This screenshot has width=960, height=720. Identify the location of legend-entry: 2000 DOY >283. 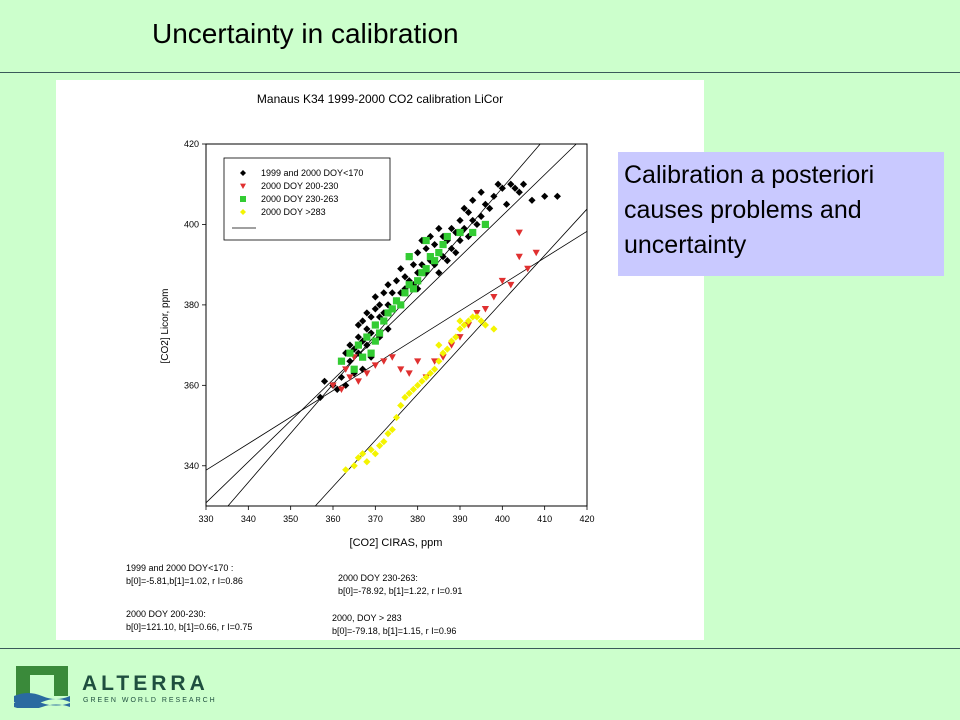
(293, 212).